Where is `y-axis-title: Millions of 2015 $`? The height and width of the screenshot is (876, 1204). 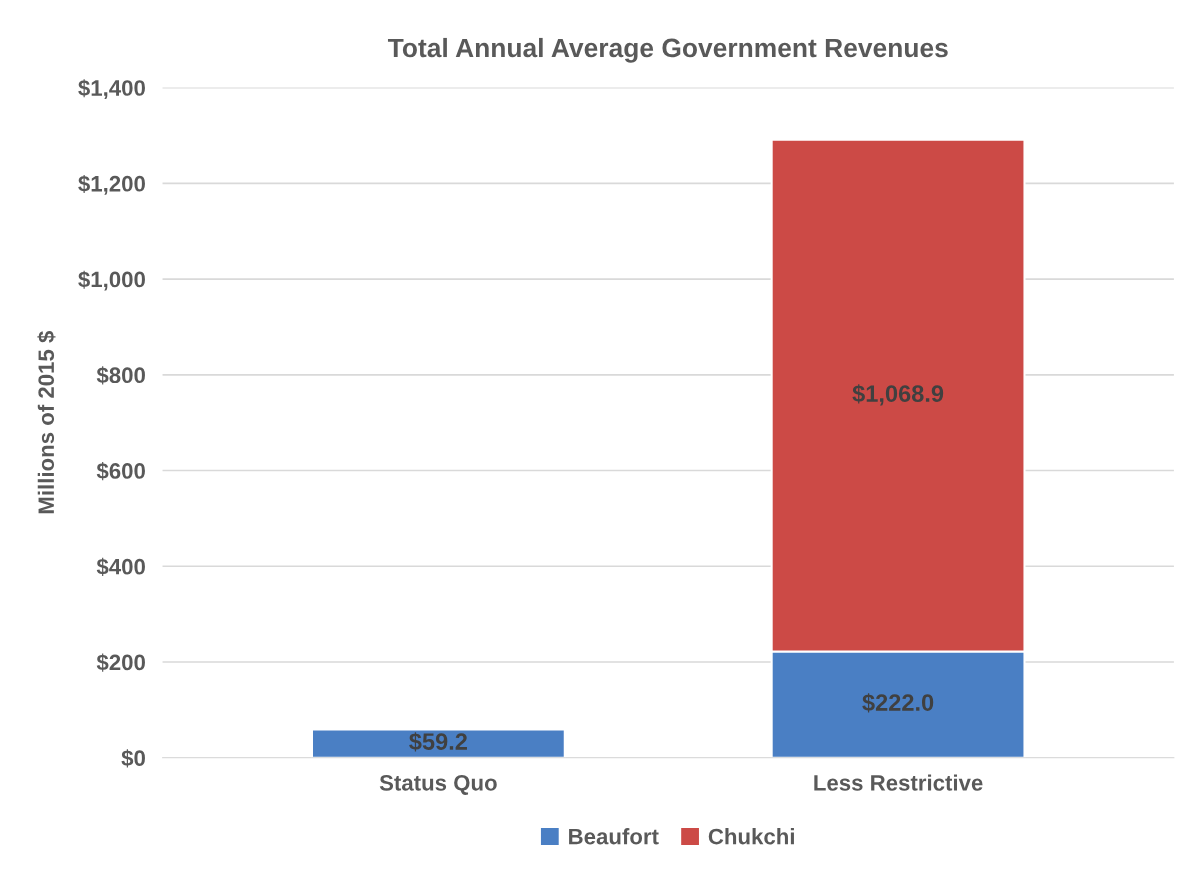 y-axis-title: Millions of 2015 $ is located at coordinates (46, 422).